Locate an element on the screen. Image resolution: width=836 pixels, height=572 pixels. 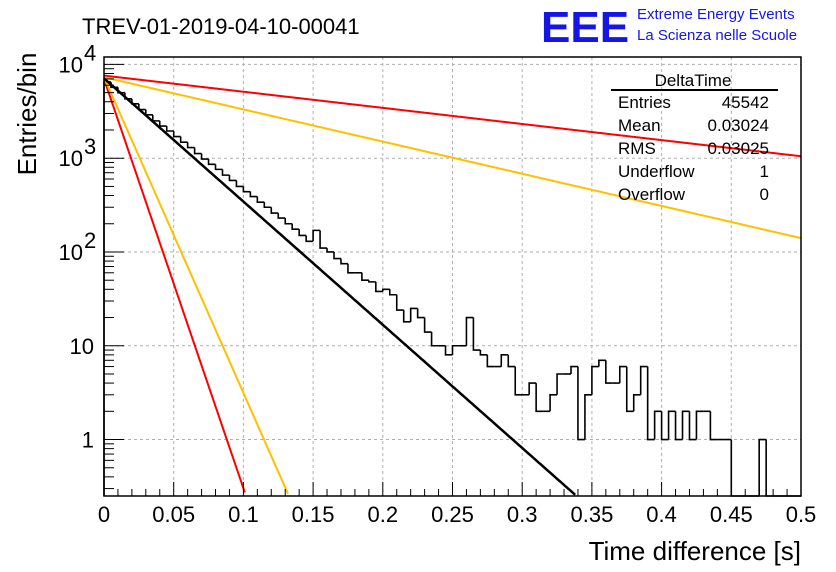
x-ticks: 0 0.05 0.1 0.15 0.2 0.25 0.3 0.35 0.4 0.45 0.5 is located at coordinates (457, 514).